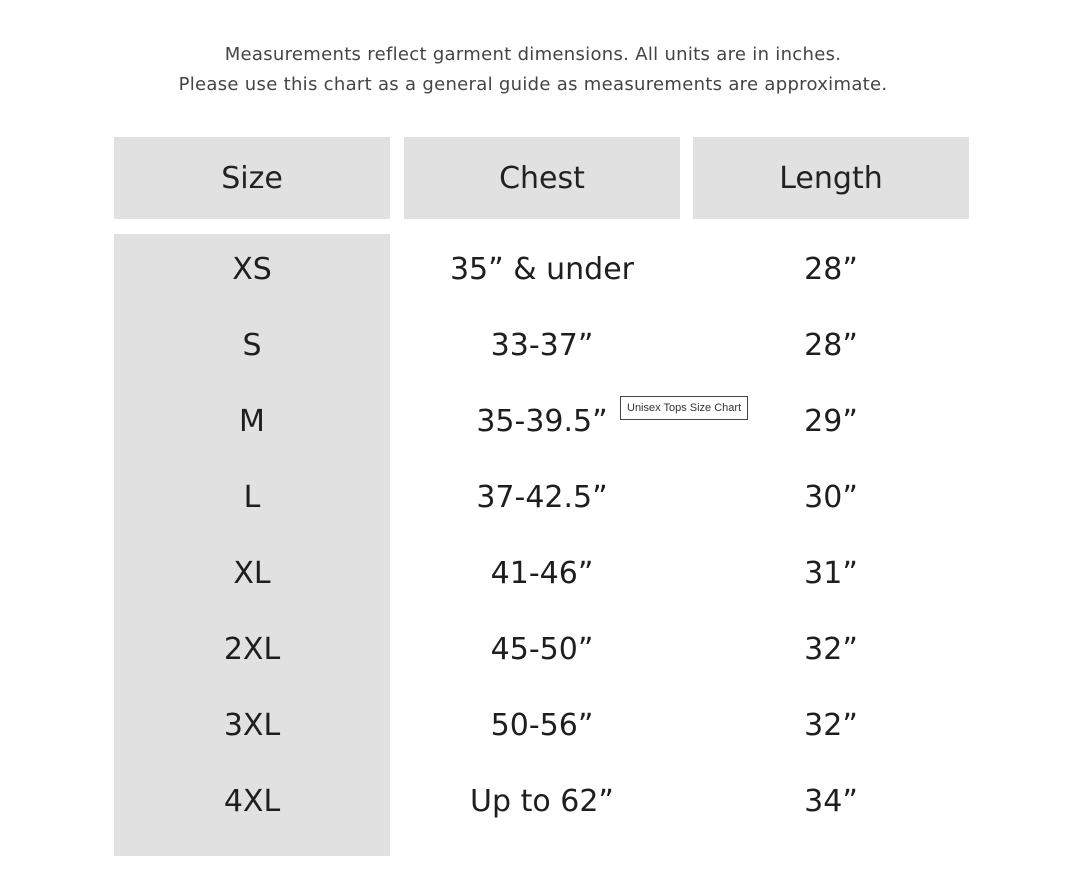 Image resolution: width=1066 pixels, height=882 pixels. What do you see at coordinates (831, 497) in the screenshot?
I see `cell-length: 30”` at bounding box center [831, 497].